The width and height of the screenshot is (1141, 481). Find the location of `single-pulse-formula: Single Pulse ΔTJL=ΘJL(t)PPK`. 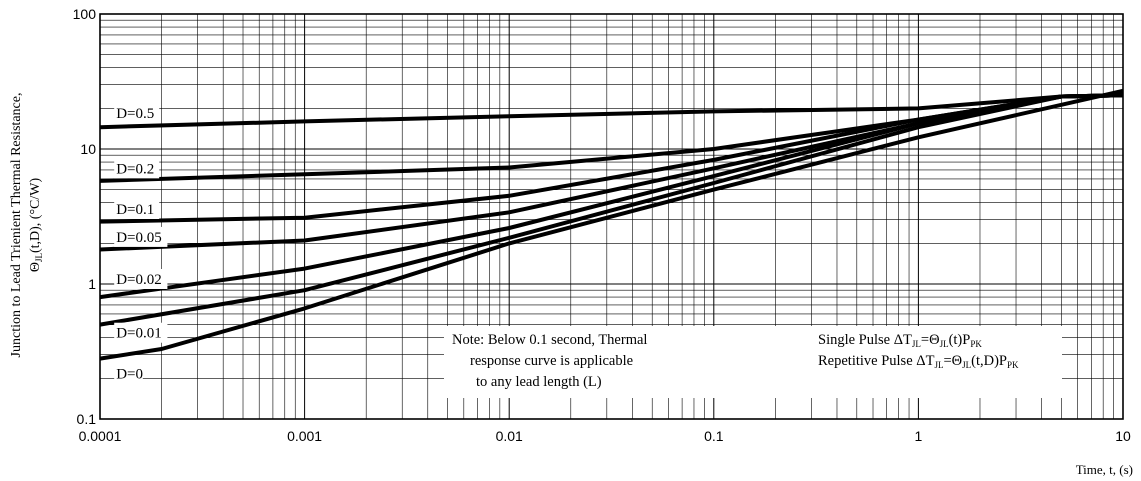

single-pulse-formula: Single Pulse ΔTJL=ΘJL(t)PPK is located at coordinates (900, 340).